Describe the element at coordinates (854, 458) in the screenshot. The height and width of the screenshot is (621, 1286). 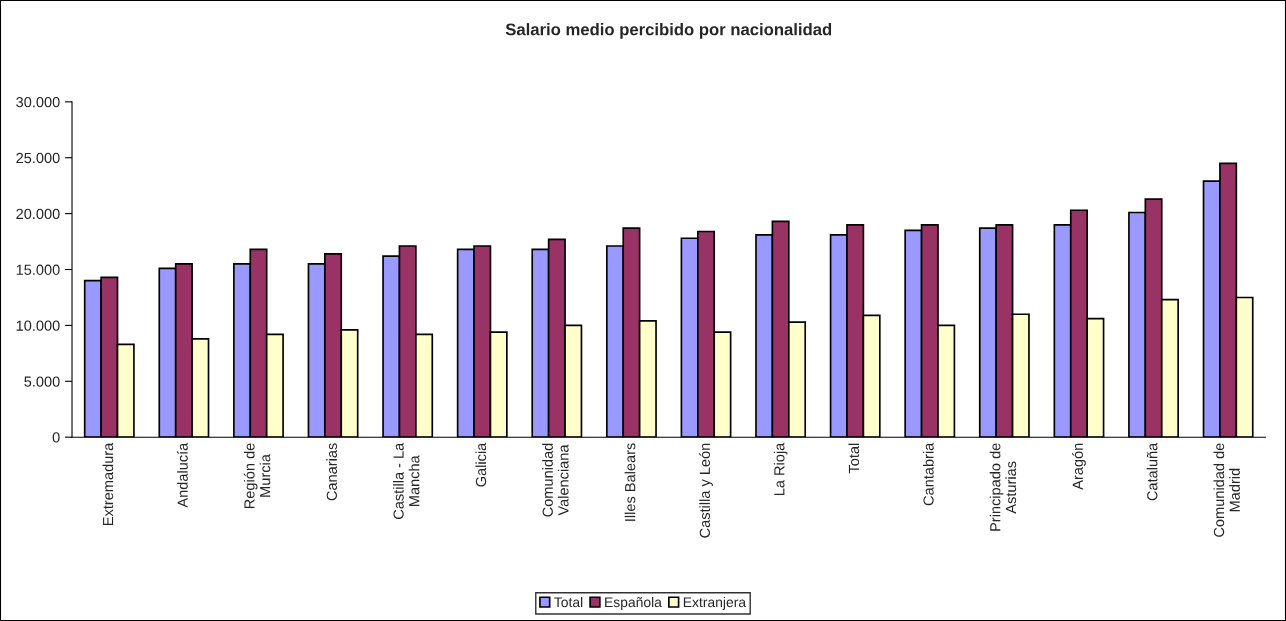
I see `x-tick-label: Total` at that location.